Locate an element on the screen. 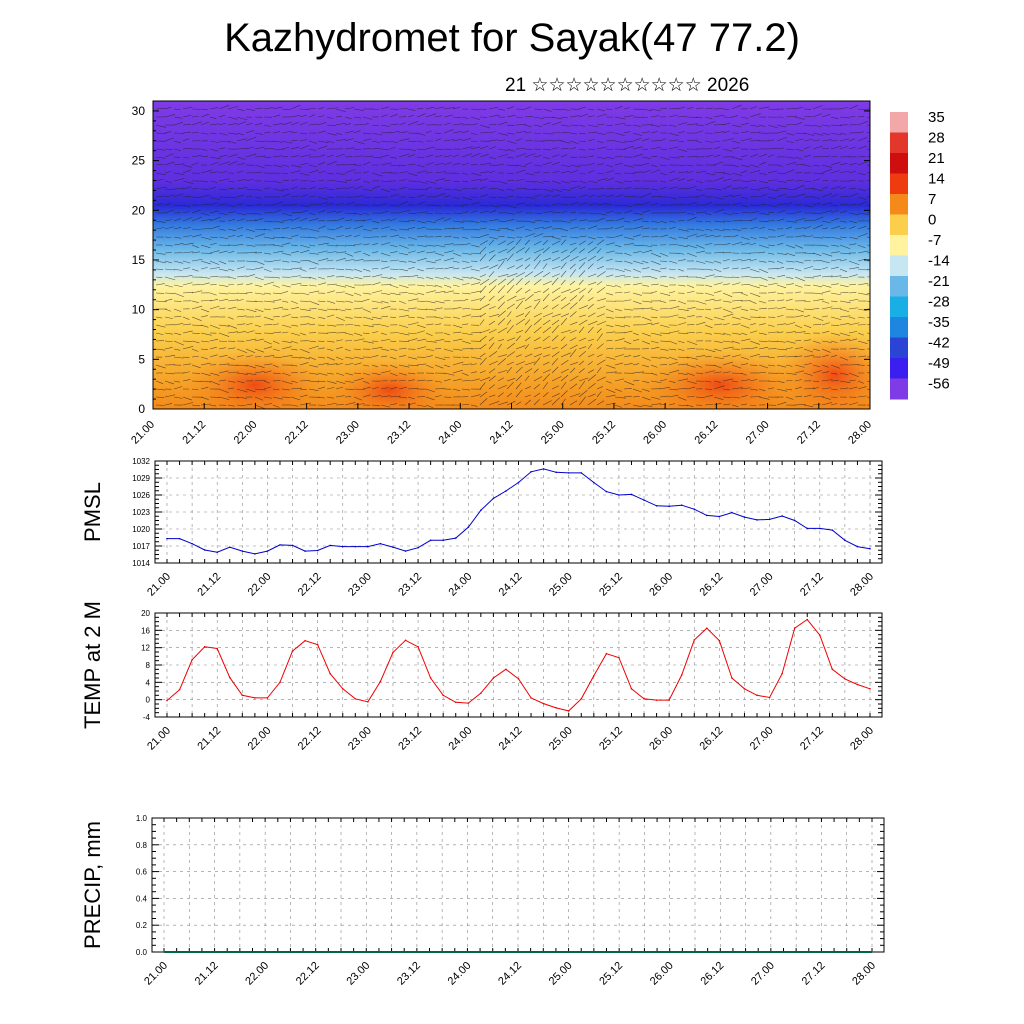 Image resolution: width=1024 pixels, height=1024 pixels. x-tick-label: 25.12 is located at coordinates (611, 739).